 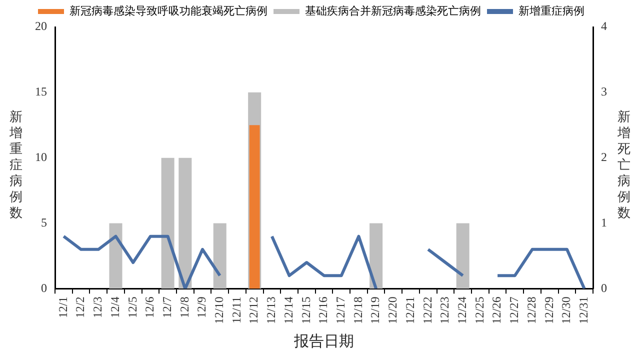 What do you see at coordinates (604, 91) in the screenshot?
I see `y2-tick-label: 3` at bounding box center [604, 91].